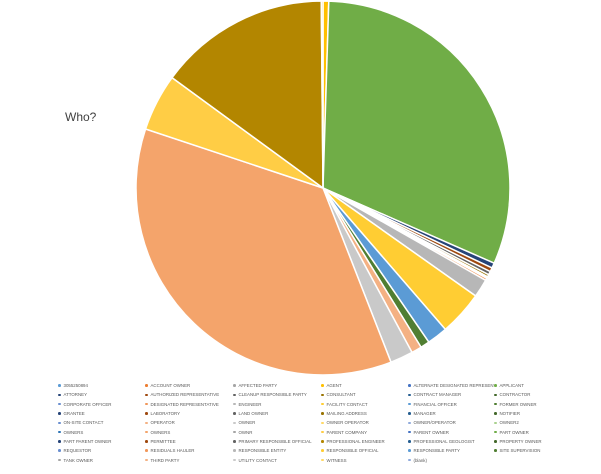  Describe the element at coordinates (81, 117) in the screenshot. I see `chart-title: Who?` at that location.